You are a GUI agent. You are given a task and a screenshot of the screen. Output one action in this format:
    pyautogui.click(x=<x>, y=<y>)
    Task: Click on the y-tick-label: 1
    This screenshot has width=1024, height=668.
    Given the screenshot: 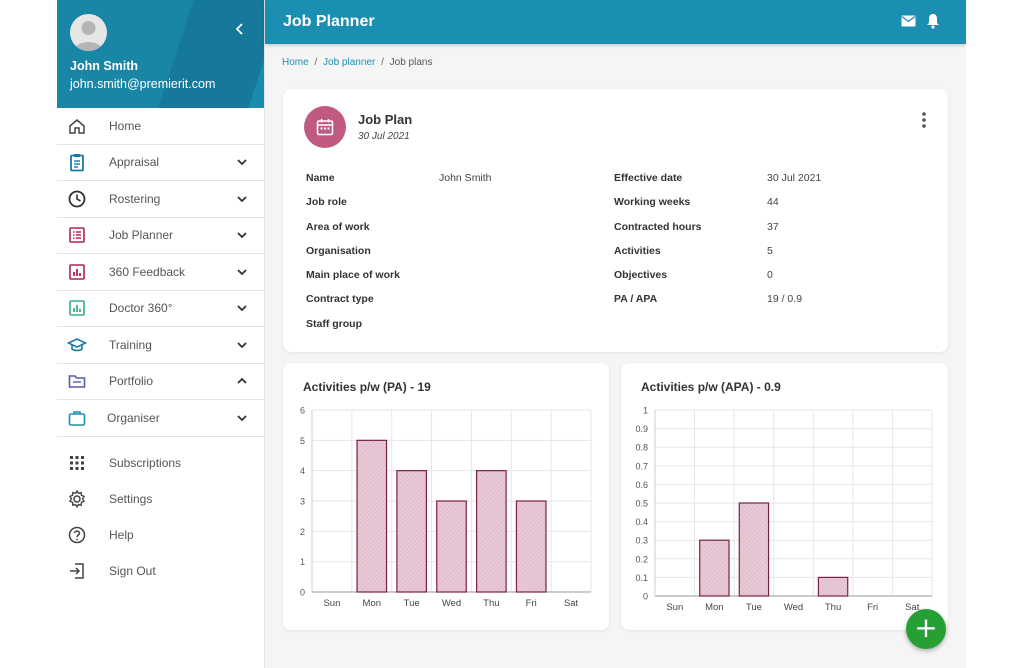 What is the action you would take?
    pyautogui.click(x=302, y=562)
    